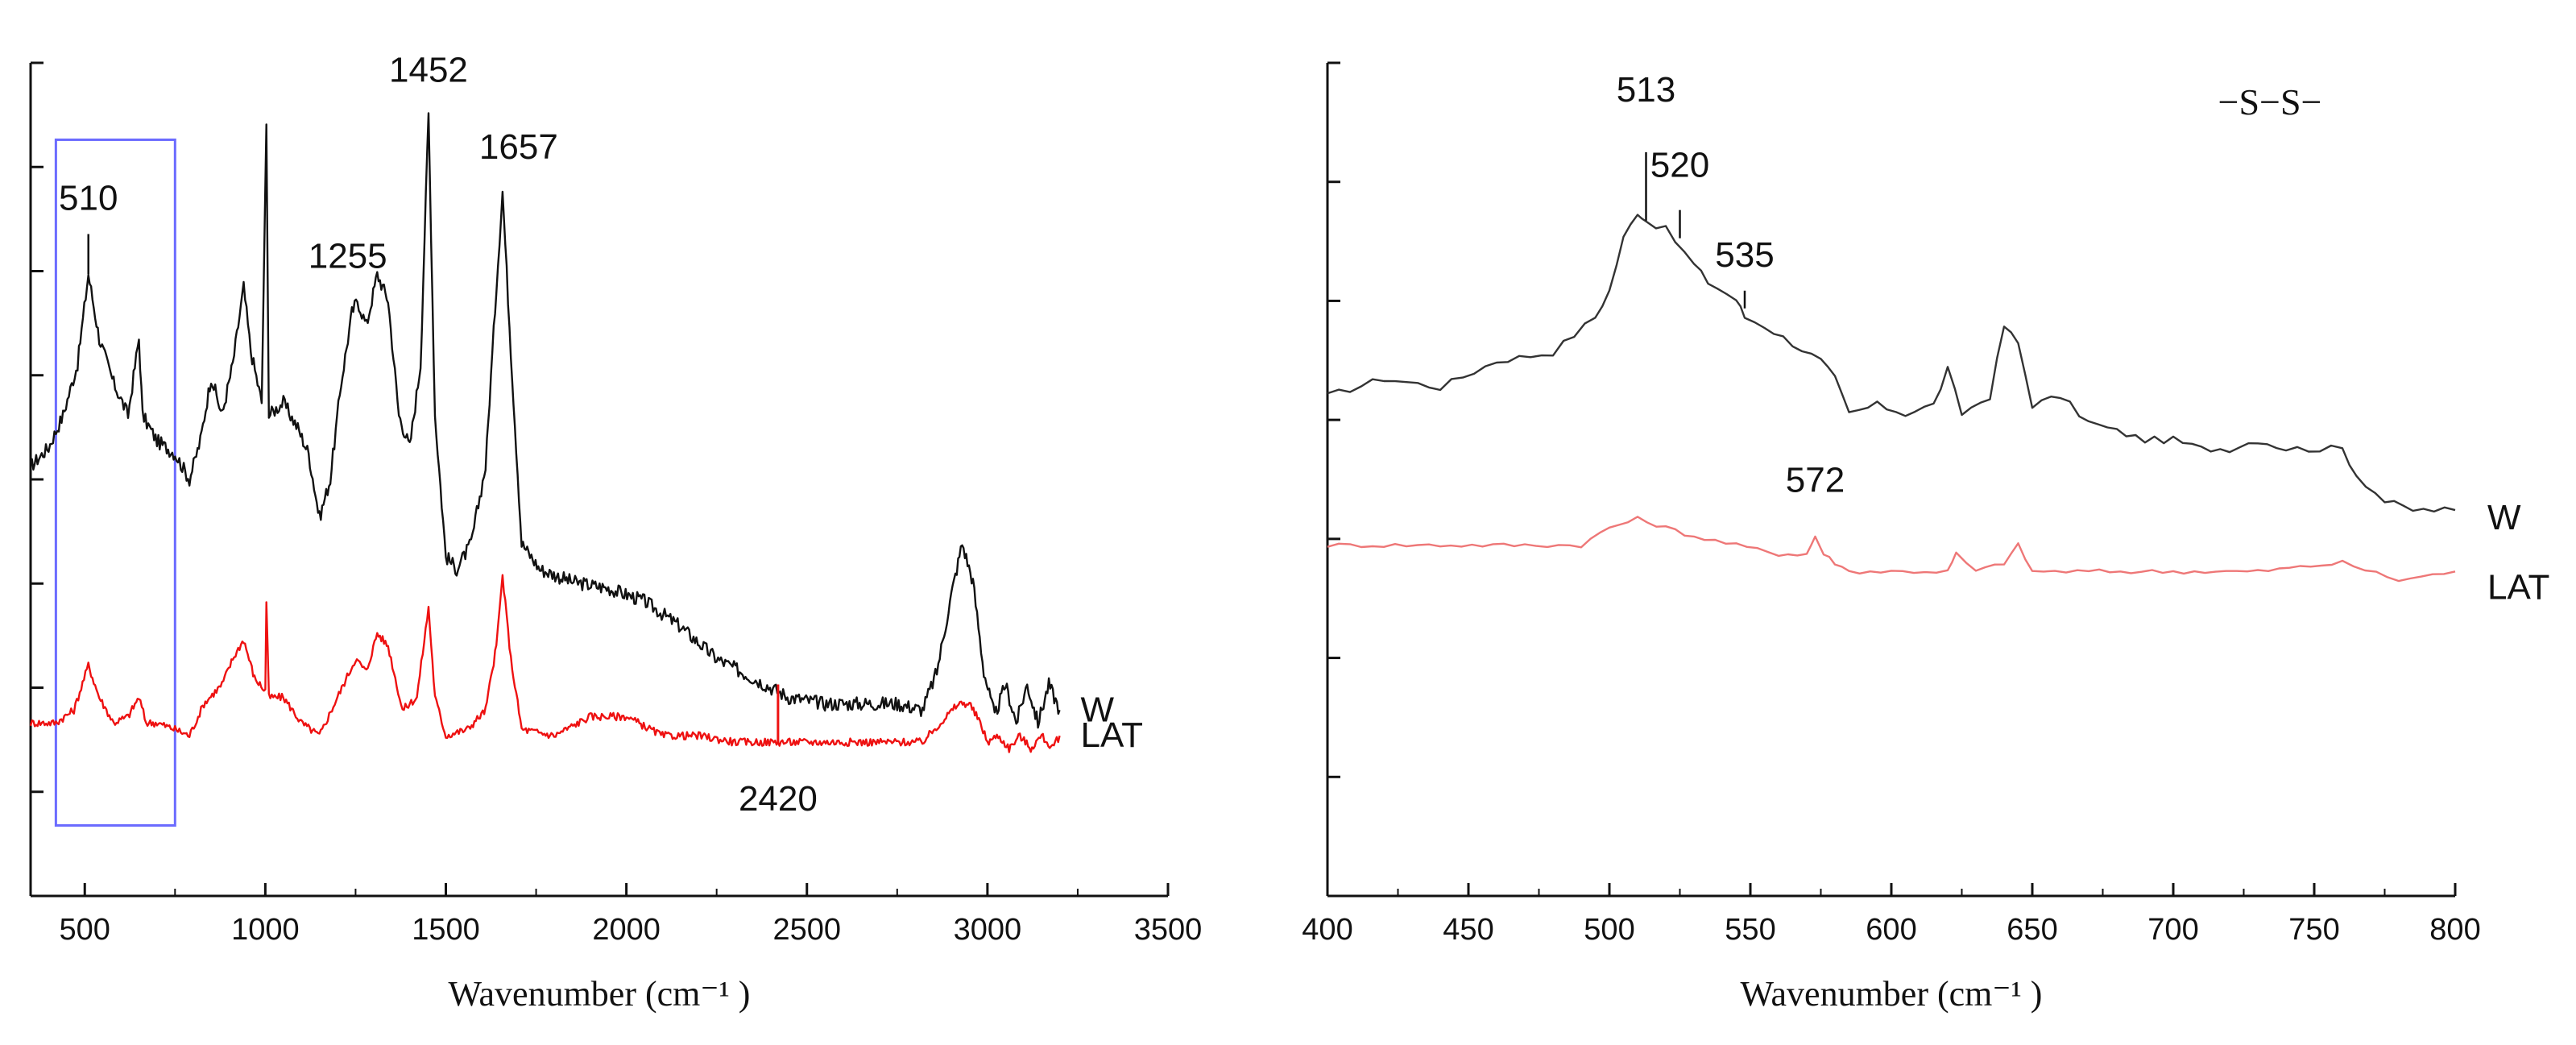 The width and height of the screenshot is (2576, 1045). Describe the element at coordinates (1892, 994) in the screenshot. I see `right-x-axis-label: Wavenumber (cm⁻¹ )` at that location.